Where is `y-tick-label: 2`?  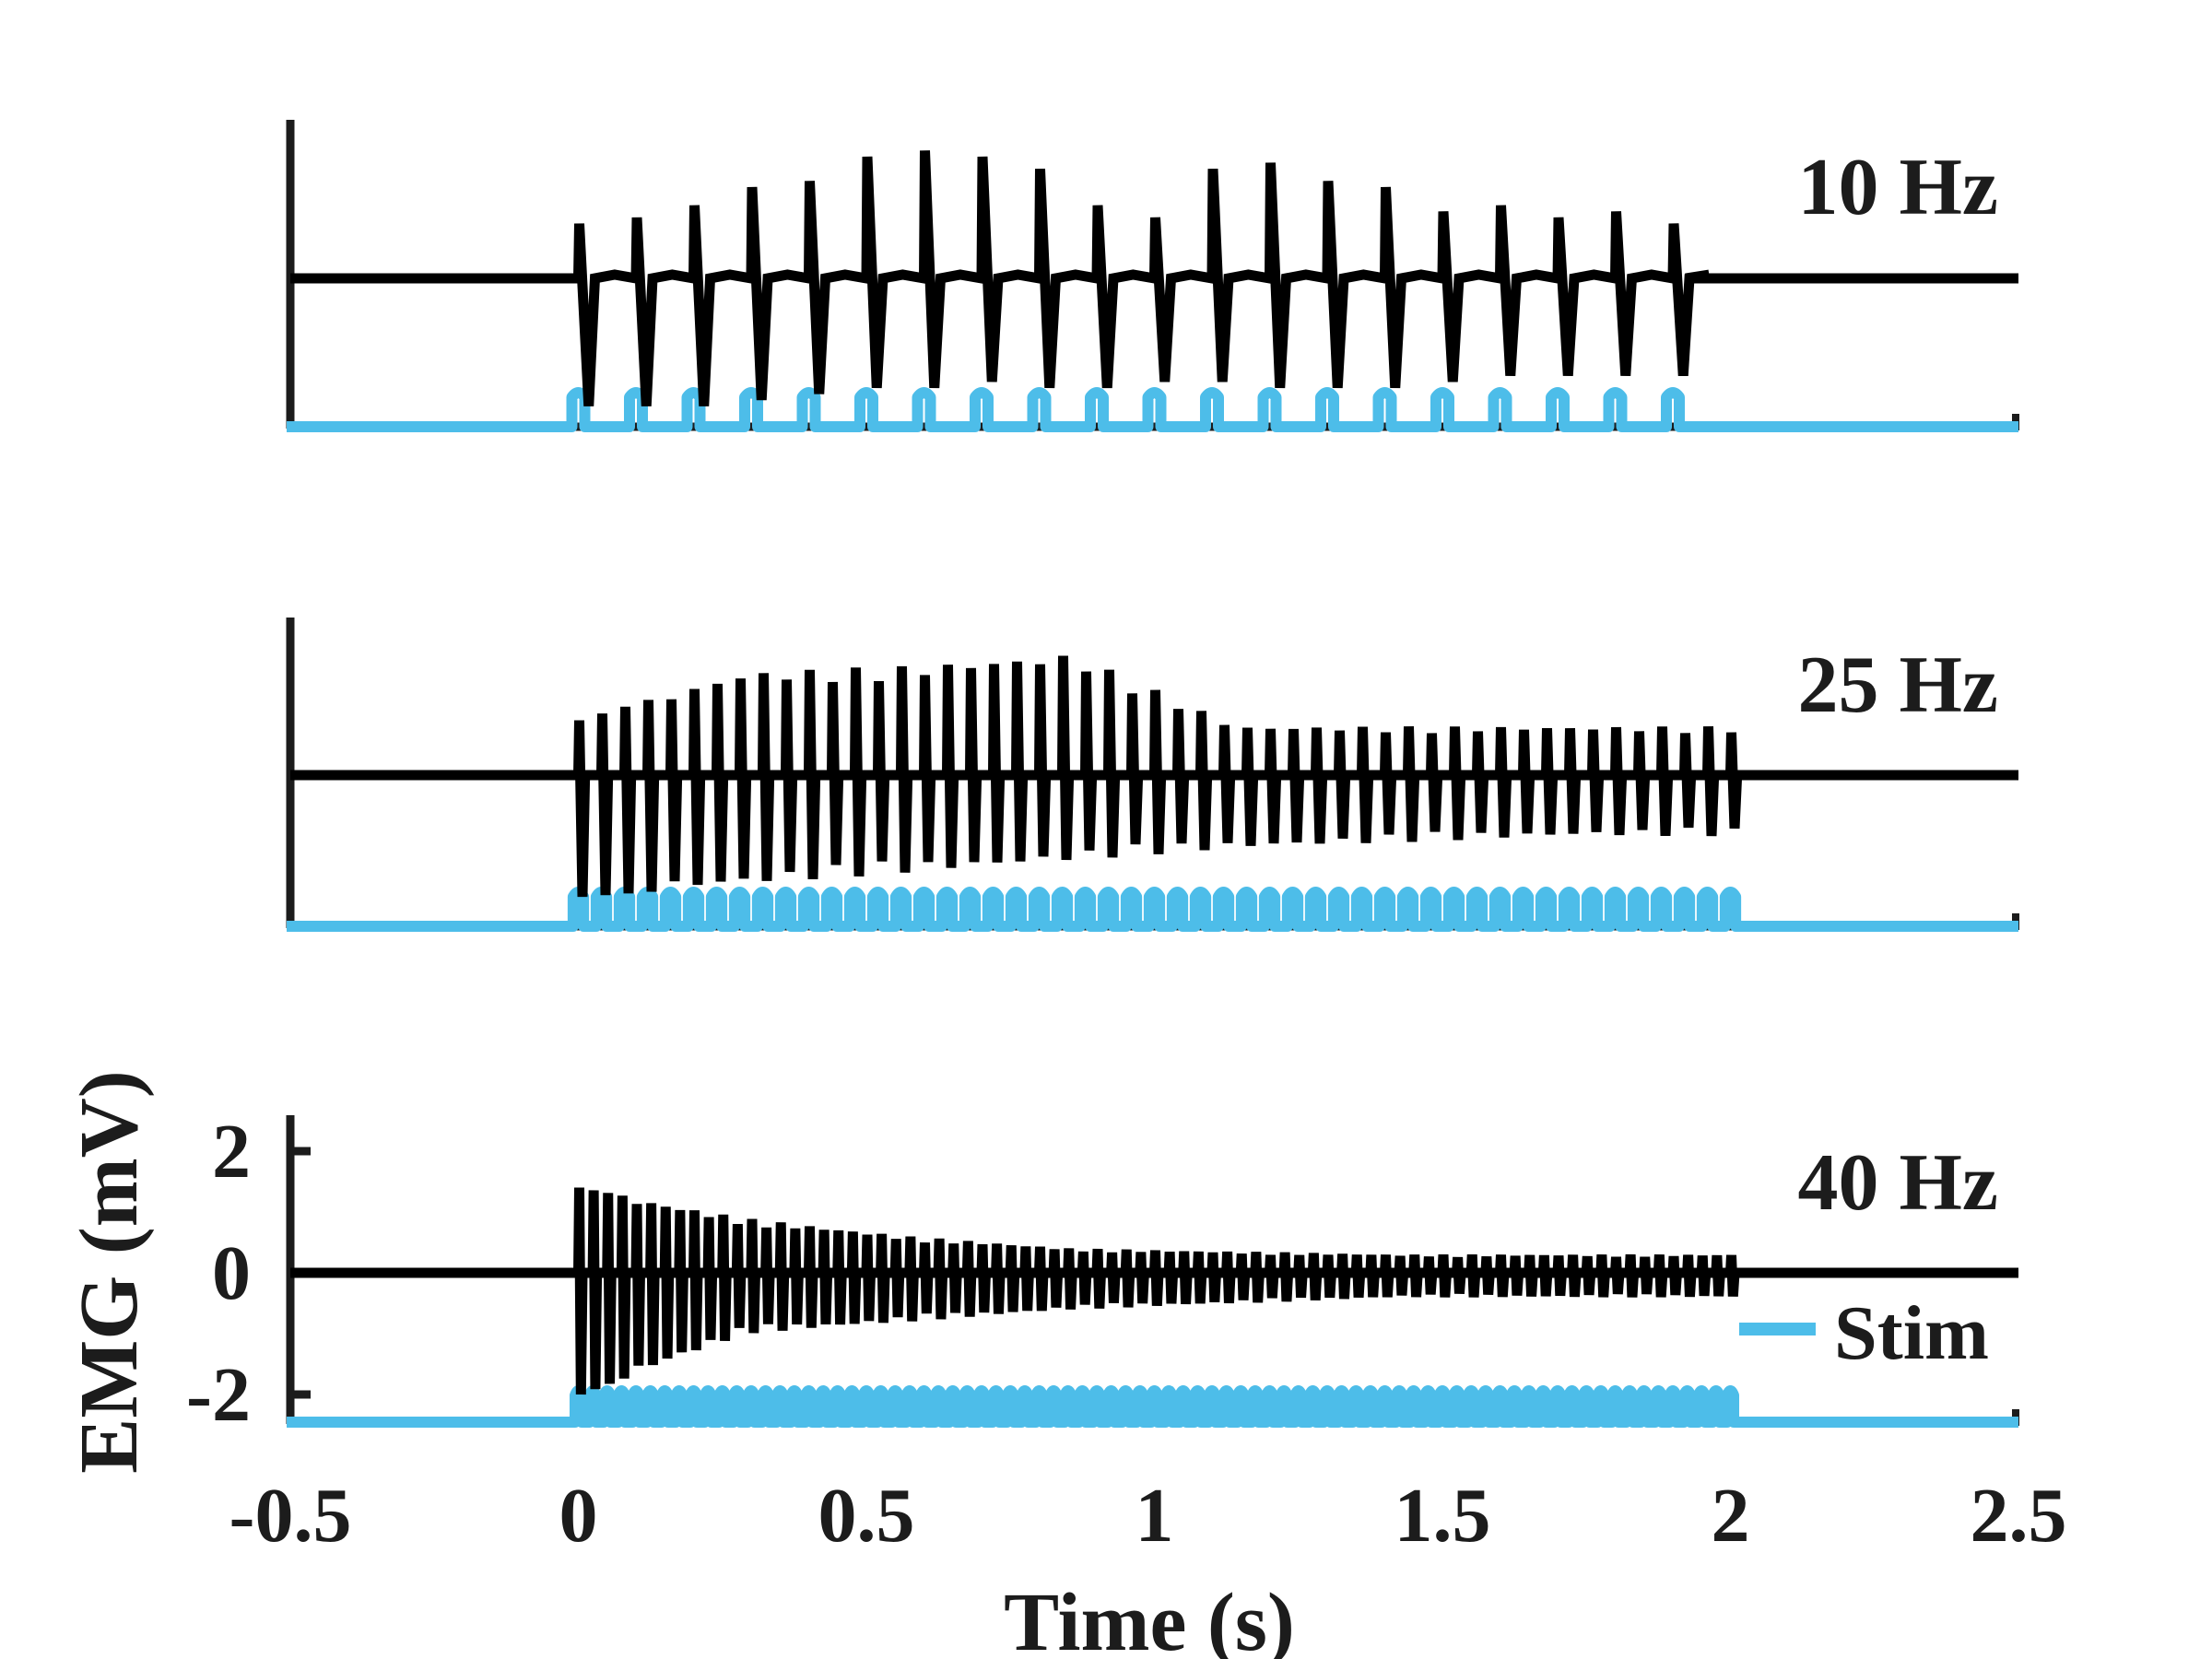
y-tick-label: 2 is located at coordinates (231, 1151).